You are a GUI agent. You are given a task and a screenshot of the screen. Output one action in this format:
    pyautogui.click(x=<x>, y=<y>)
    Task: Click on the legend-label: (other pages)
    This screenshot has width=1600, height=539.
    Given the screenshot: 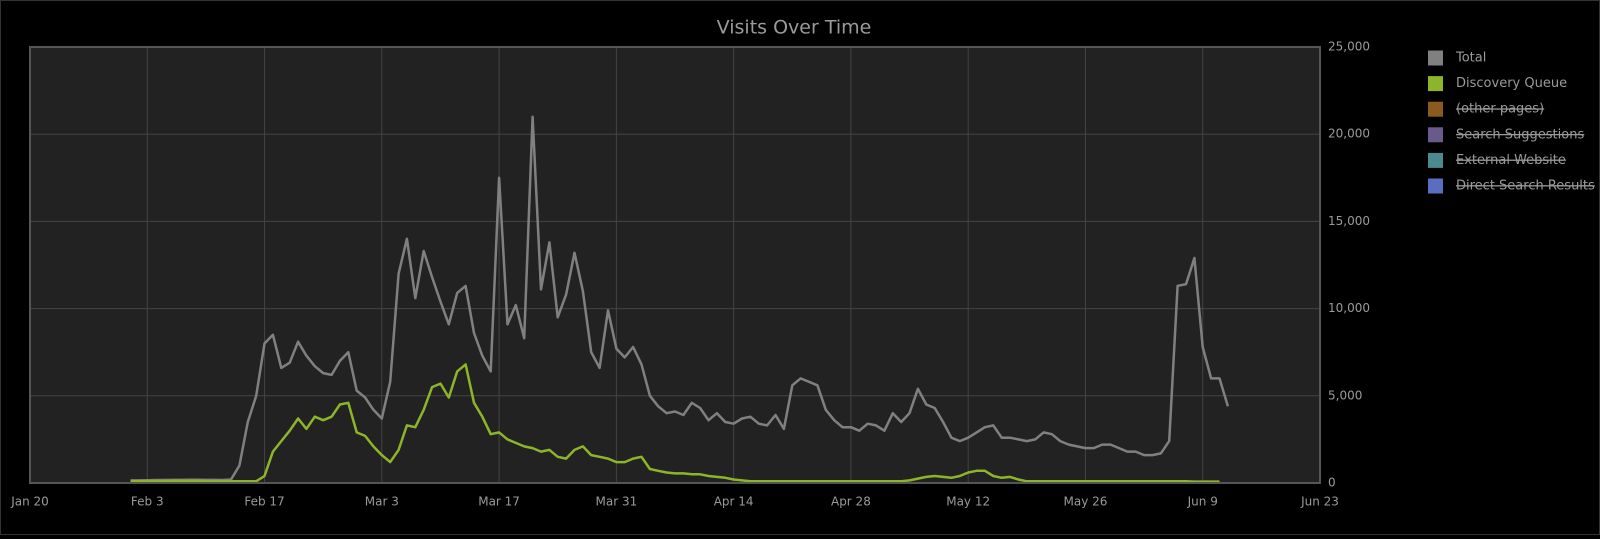 What is the action you would take?
    pyautogui.click(x=1500, y=109)
    